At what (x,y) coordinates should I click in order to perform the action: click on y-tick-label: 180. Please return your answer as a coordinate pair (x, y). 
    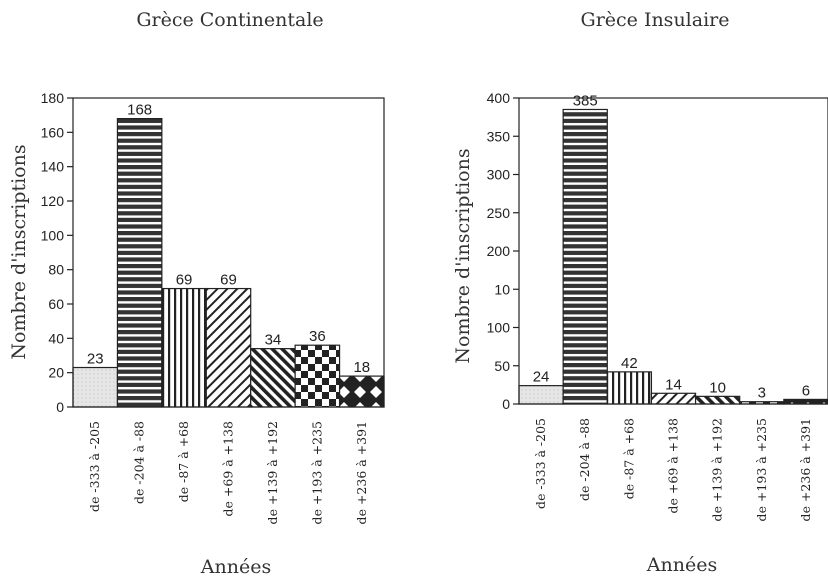
    Looking at the image, I should click on (53, 98).